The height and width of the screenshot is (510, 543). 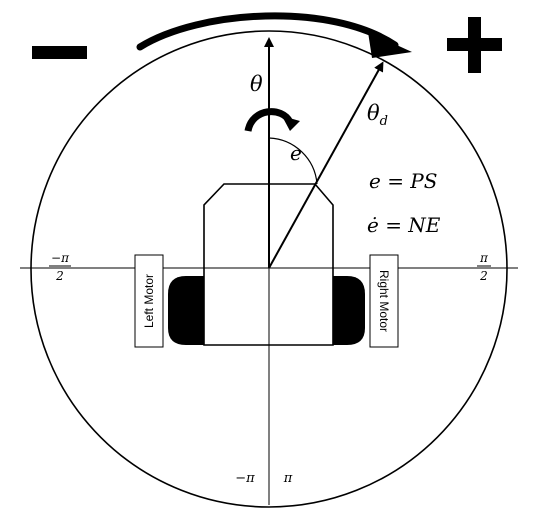 What do you see at coordinates (256, 84) in the screenshot?
I see `theta-label: θ` at bounding box center [256, 84].